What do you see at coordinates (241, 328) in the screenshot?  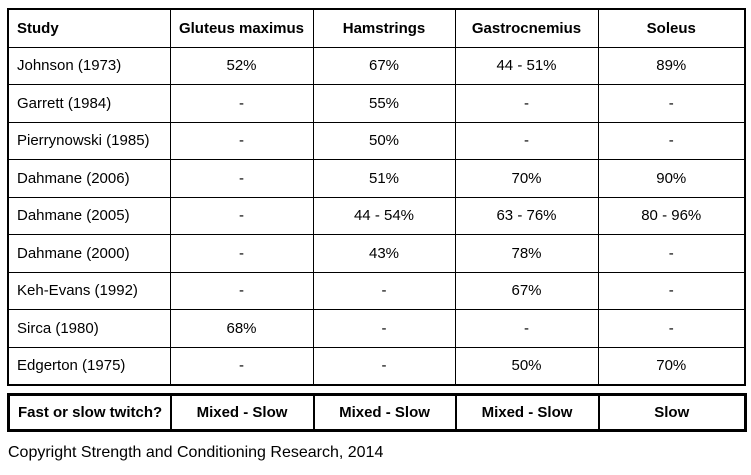 I see `cell-value: 68%` at bounding box center [241, 328].